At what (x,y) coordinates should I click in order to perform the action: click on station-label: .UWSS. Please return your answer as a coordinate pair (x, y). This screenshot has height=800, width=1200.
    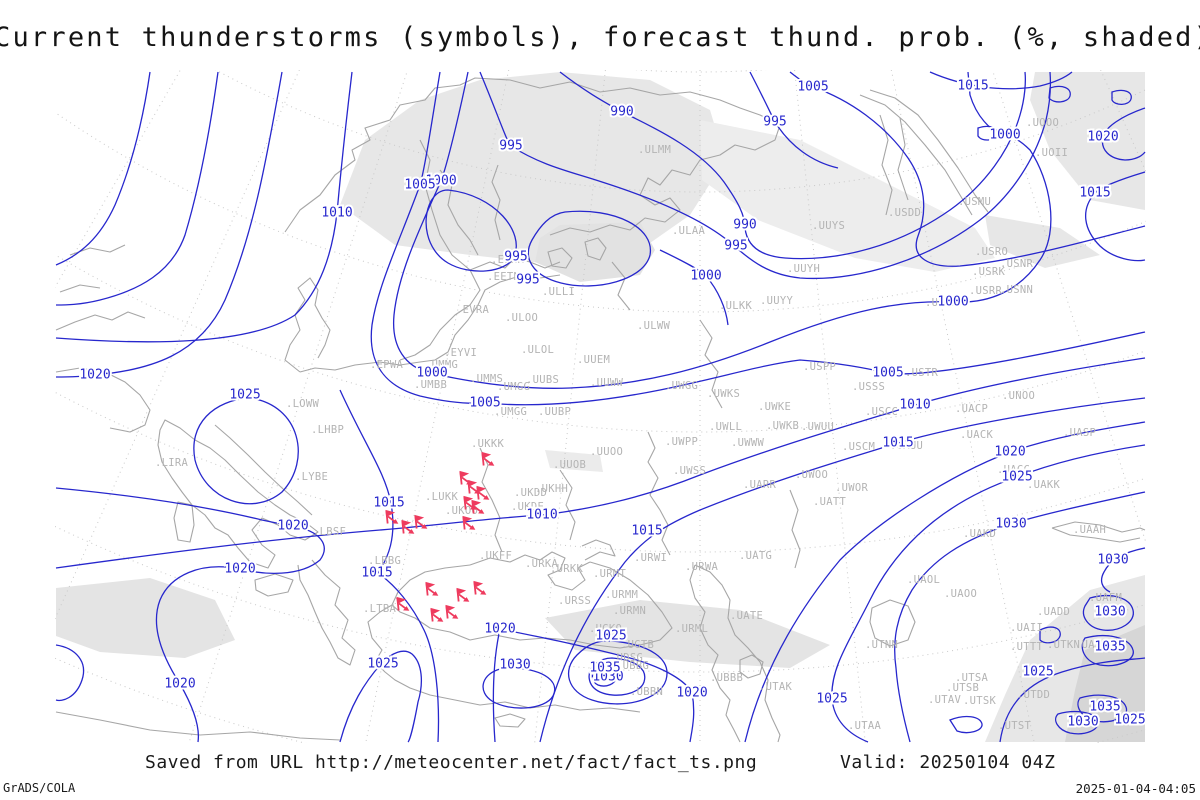
    Looking at the image, I should click on (689, 471).